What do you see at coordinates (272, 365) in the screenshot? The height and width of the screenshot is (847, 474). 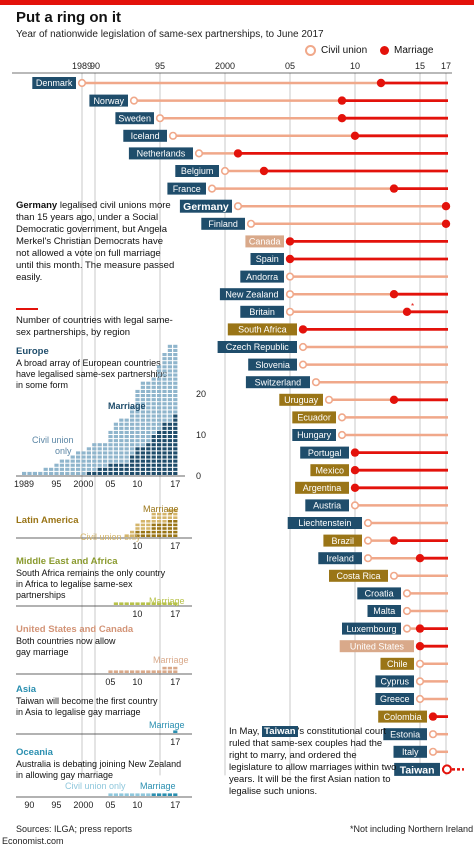 I see `country-label: Slovenia` at bounding box center [272, 365].